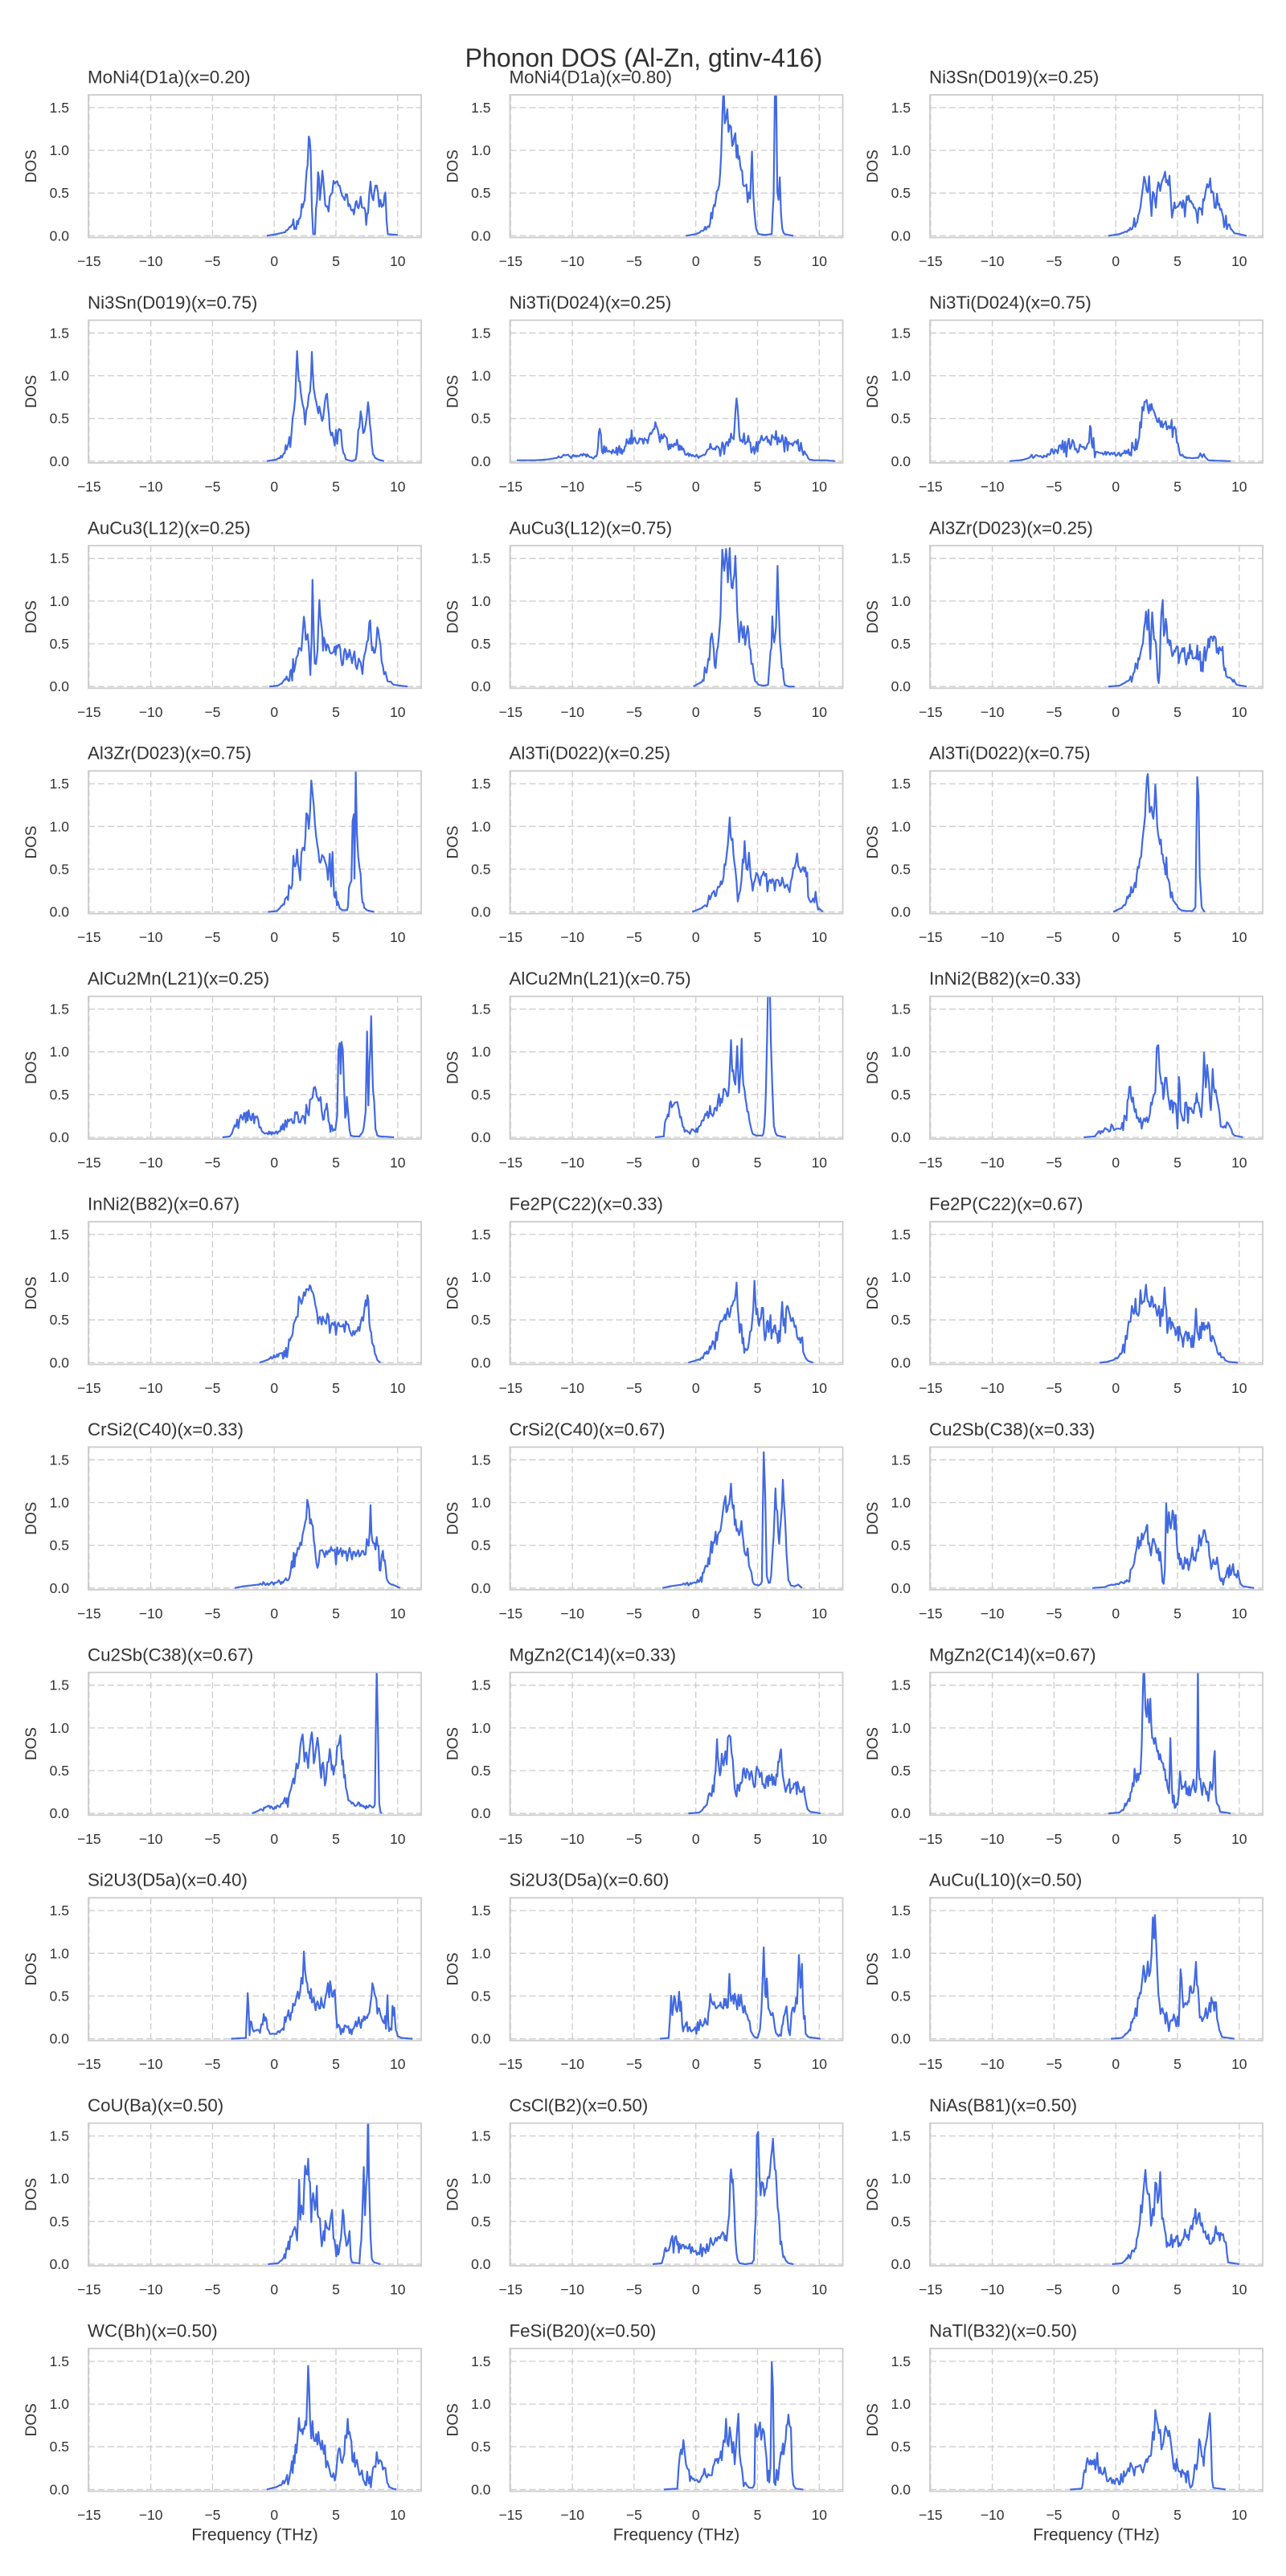 The width and height of the screenshot is (1286, 2576). I want to click on svg-text: CrSi2(C40)(x=0.33), so click(166, 1429).